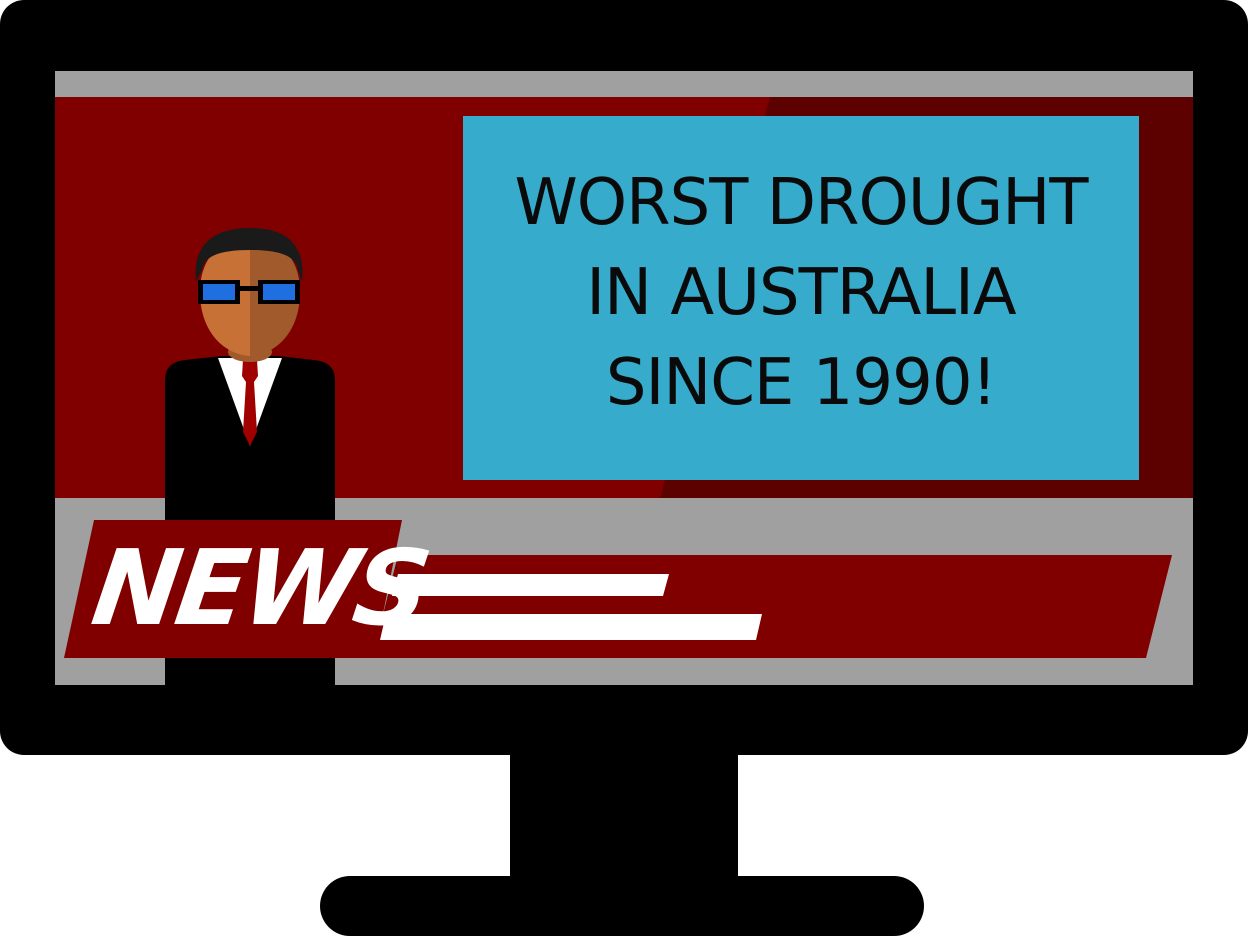  Describe the element at coordinates (249, 288) in the screenshot. I see `anchor-glasses-bridge` at that location.